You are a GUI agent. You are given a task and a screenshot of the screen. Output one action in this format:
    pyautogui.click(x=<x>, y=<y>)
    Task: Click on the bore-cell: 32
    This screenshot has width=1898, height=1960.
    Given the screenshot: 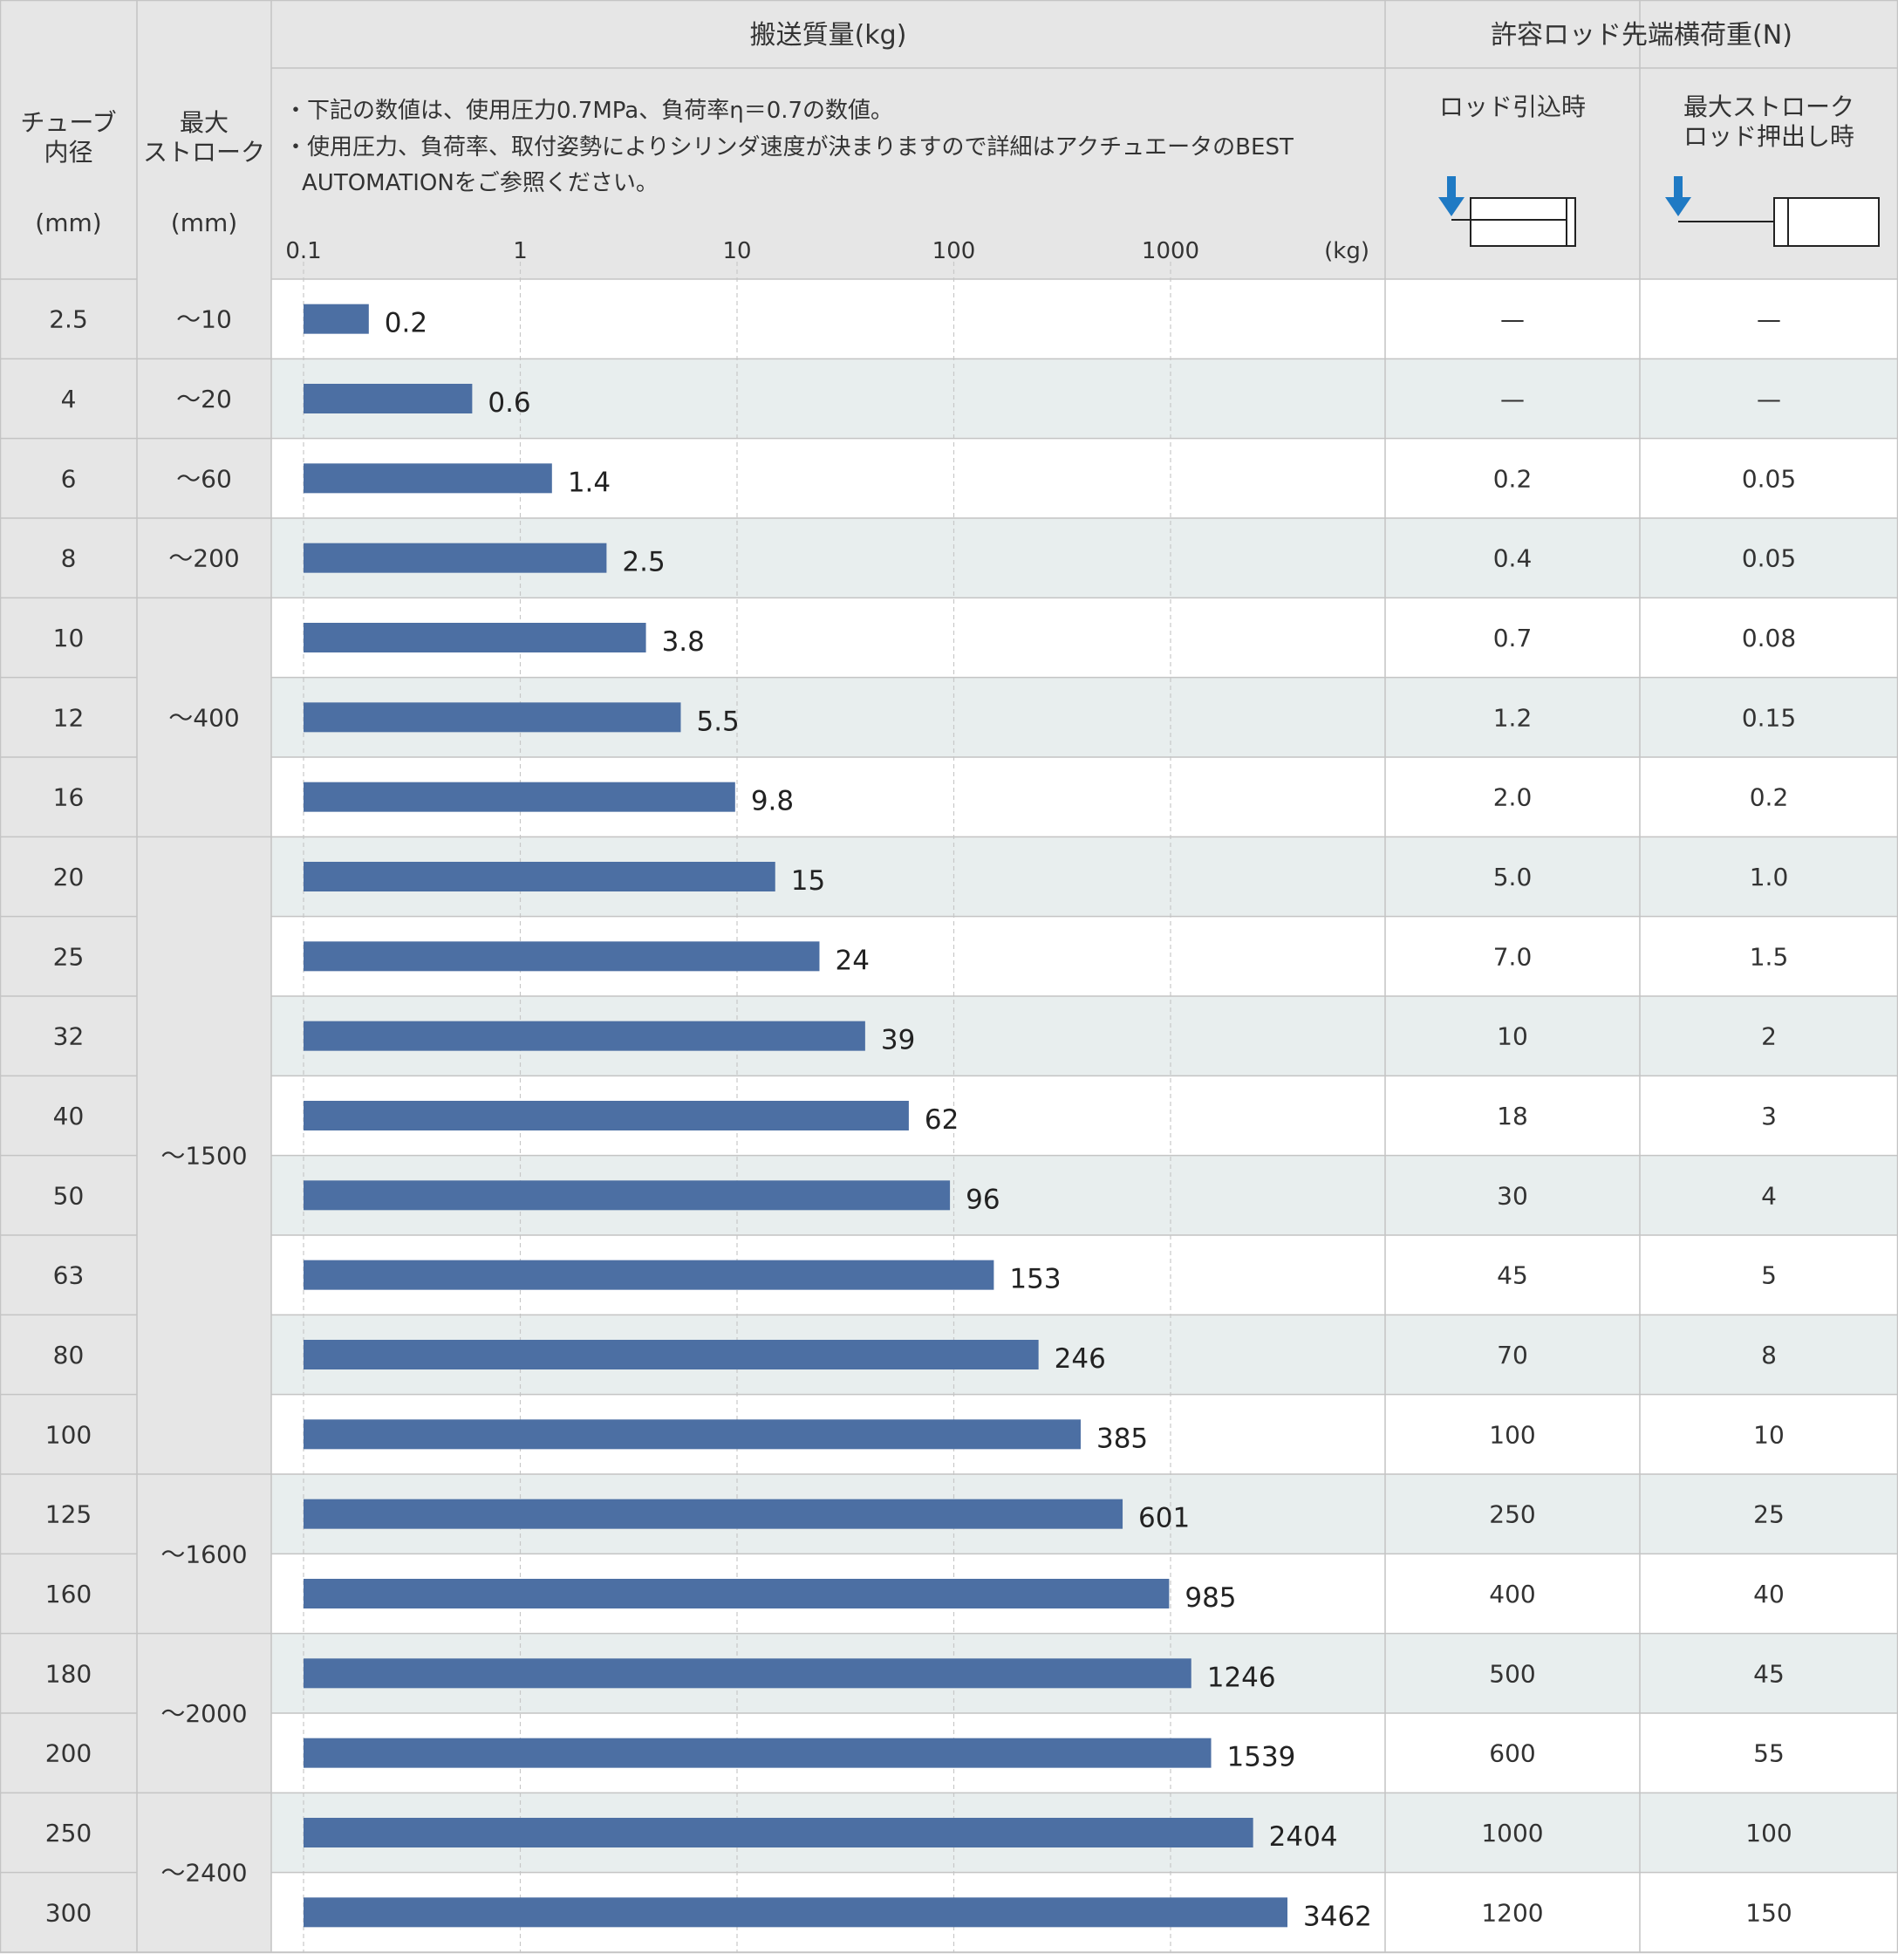 What is the action you would take?
    pyautogui.click(x=69, y=1036)
    